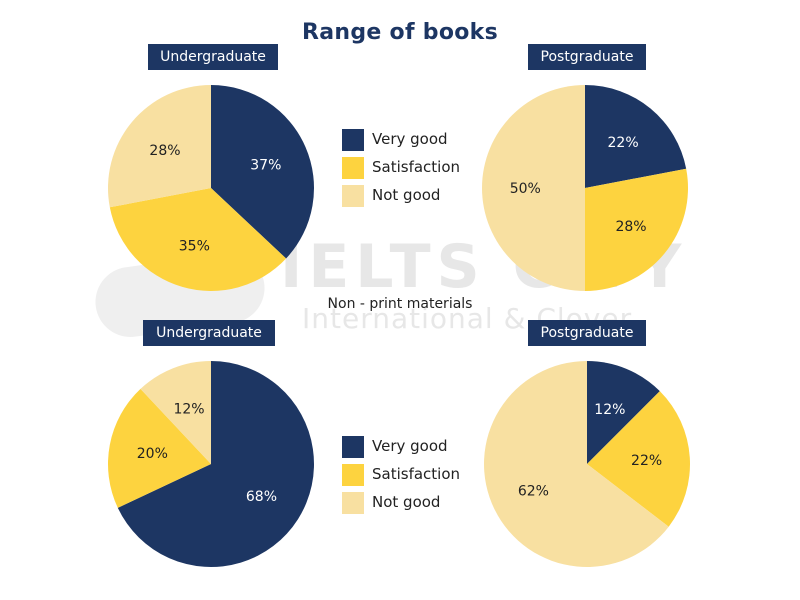  What do you see at coordinates (152, 454) in the screenshot?
I see `pie-slice-label: 20%` at bounding box center [152, 454].